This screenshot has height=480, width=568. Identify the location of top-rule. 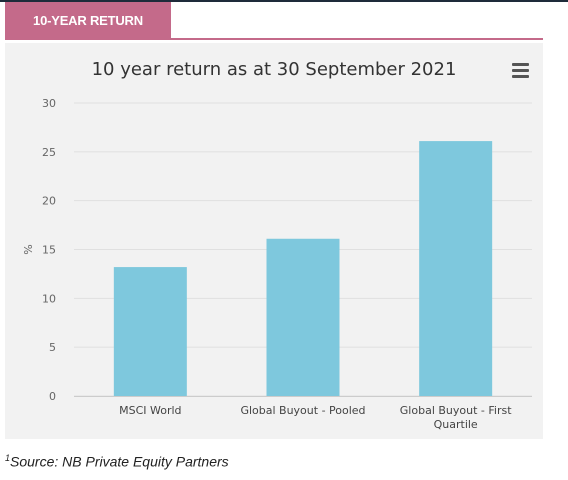
(284, 1).